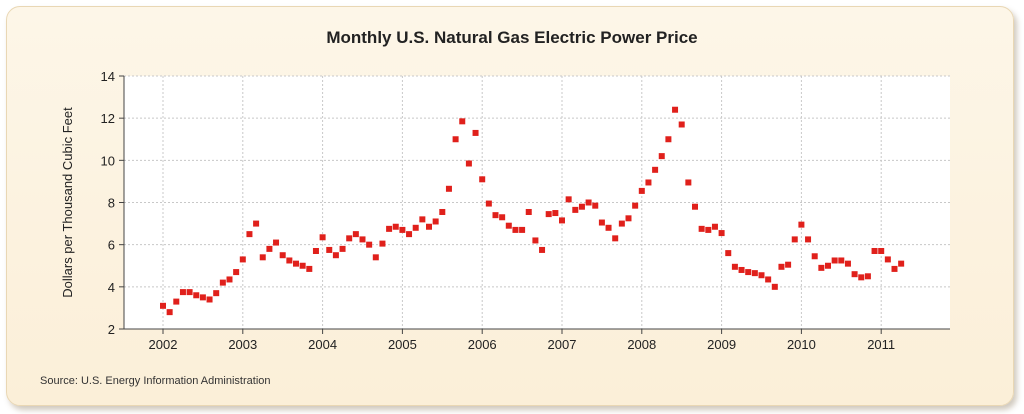 The width and height of the screenshot is (1024, 414). Describe the element at coordinates (67, 202) in the screenshot. I see `y-axis-title: Dollars per Thousand Cubic Feet` at that location.